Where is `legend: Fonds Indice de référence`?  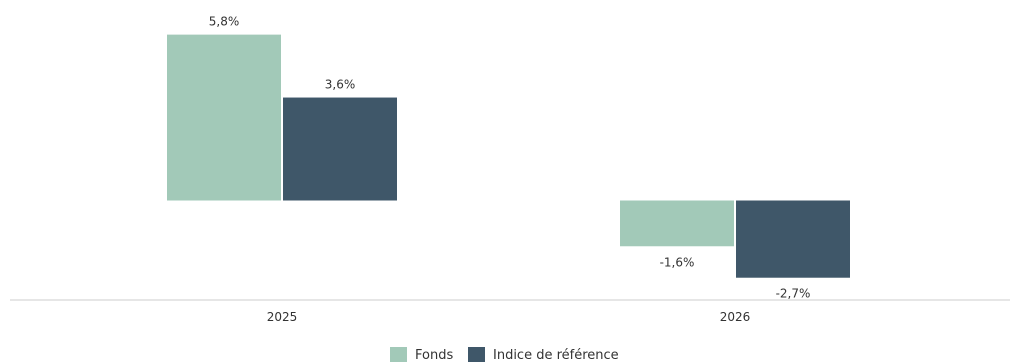 legend: Fonds Indice de référence is located at coordinates (504, 354).